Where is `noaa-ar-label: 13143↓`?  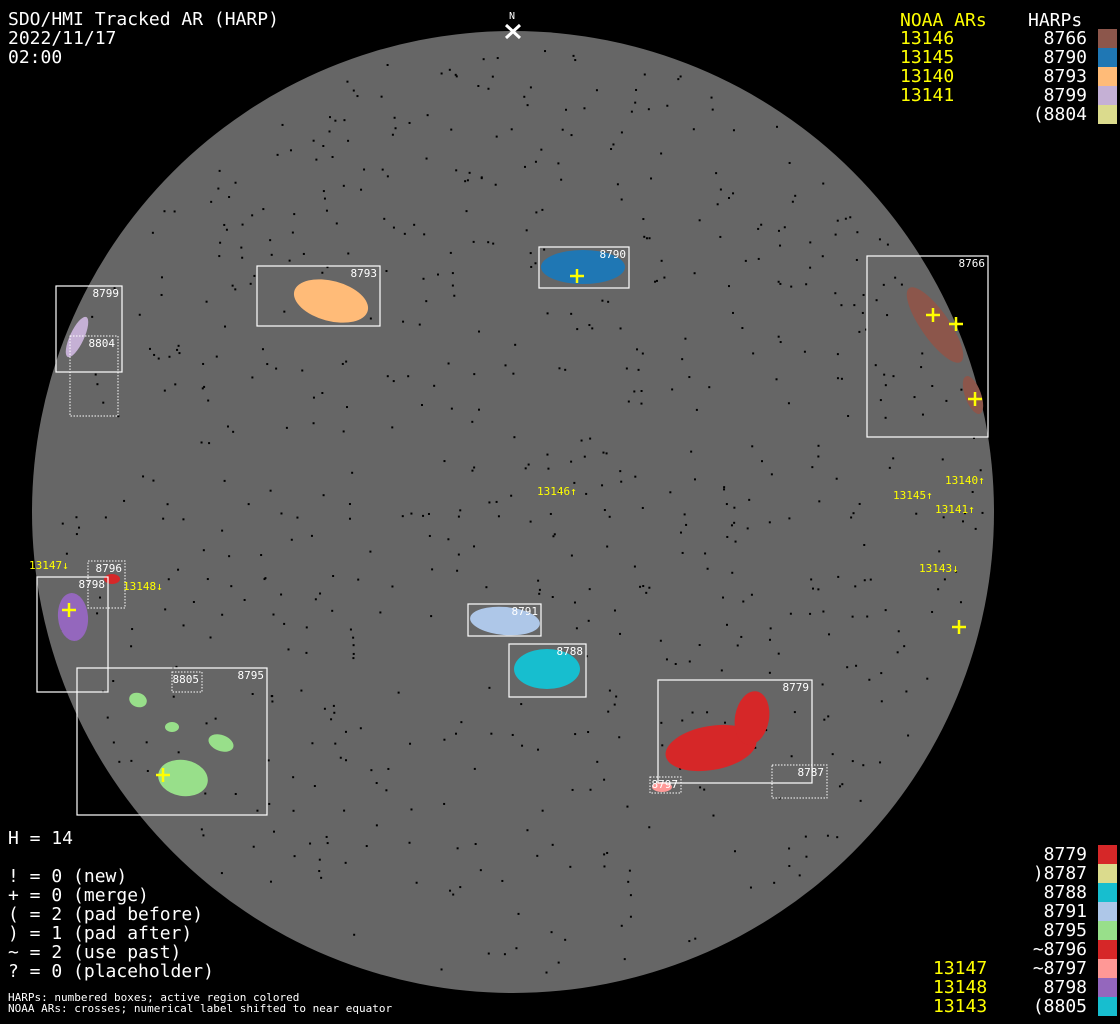
noaa-ar-label: 13143↓ is located at coordinates (939, 568).